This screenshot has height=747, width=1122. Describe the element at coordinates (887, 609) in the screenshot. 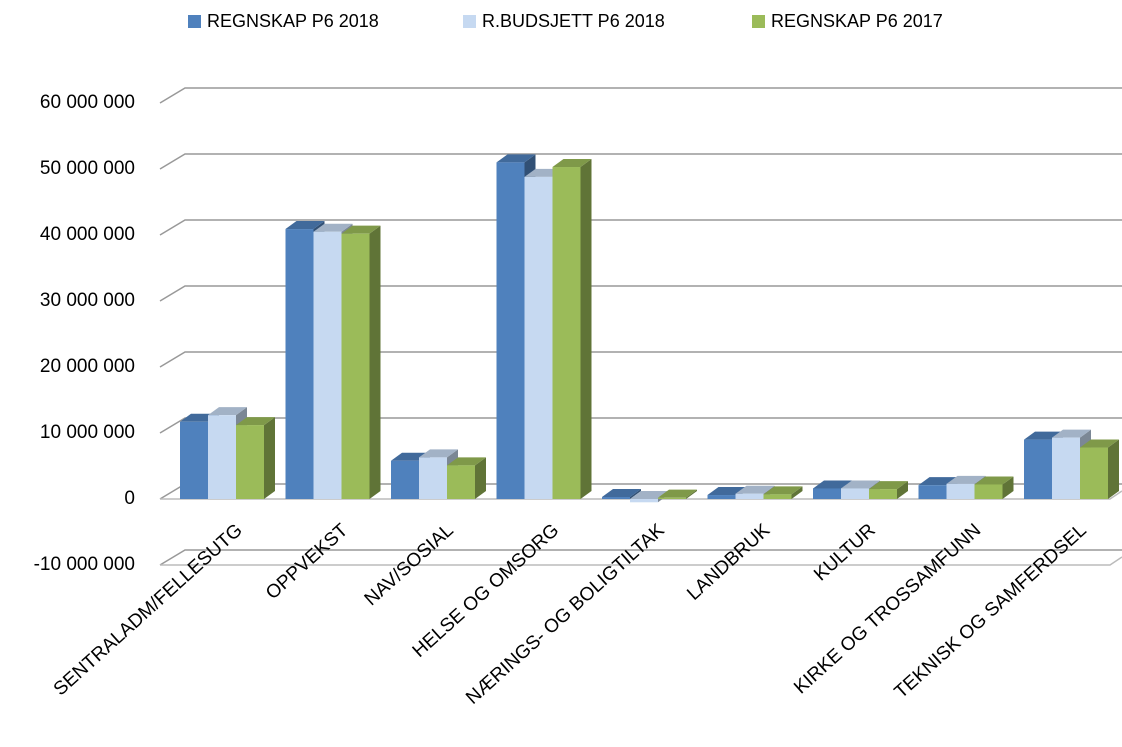

I see `x-tick-label: KIRKE OG TROSSAMFUNN` at that location.